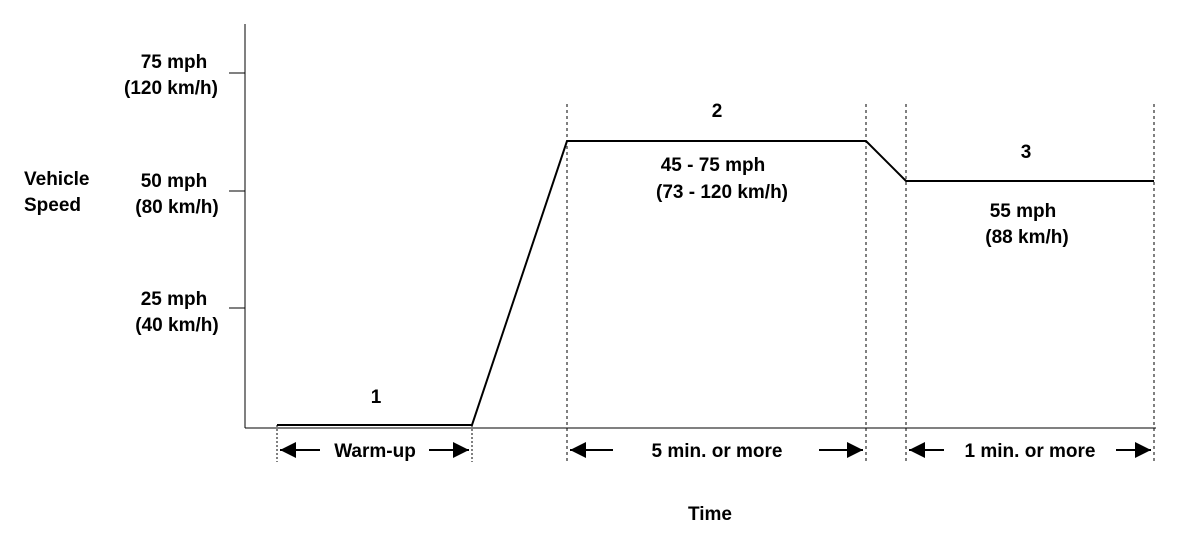 Image resolution: width=1200 pixels, height=548 pixels. I want to click on phase-3-speed-kmh: (88 km/h), so click(1026, 237).